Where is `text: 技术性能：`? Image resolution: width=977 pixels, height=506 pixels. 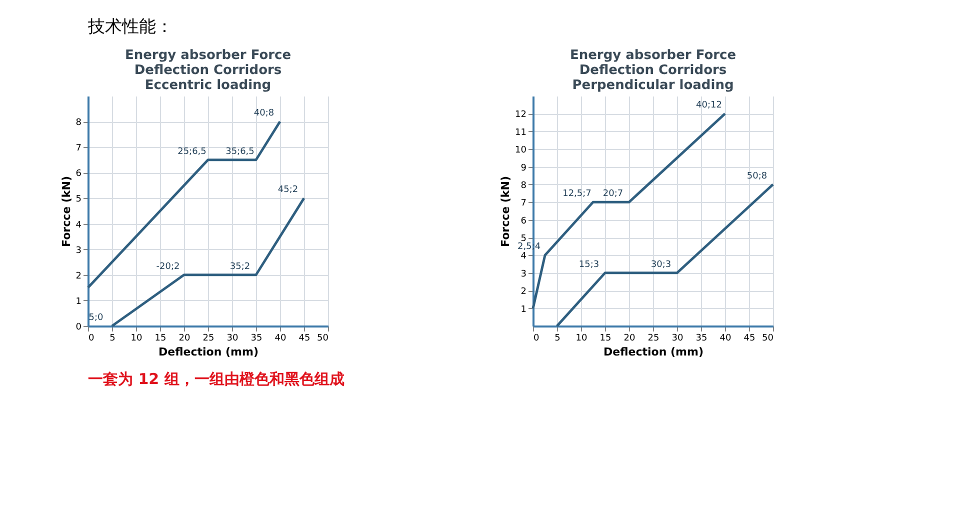 text: 技术性能： is located at coordinates (130, 27).